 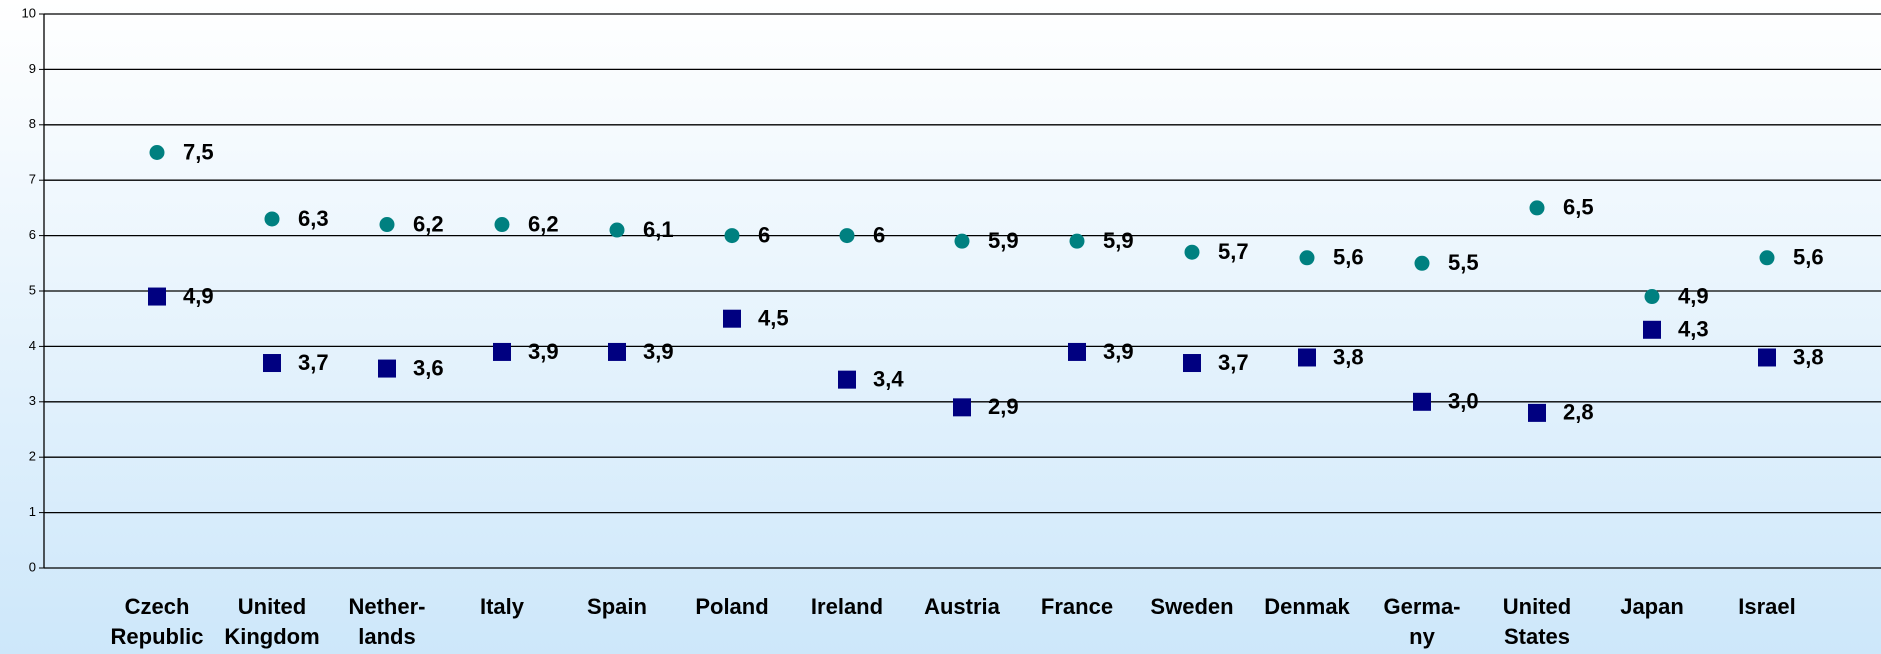 What do you see at coordinates (658, 229) in the screenshot?
I see `value-label: 6,1` at bounding box center [658, 229].